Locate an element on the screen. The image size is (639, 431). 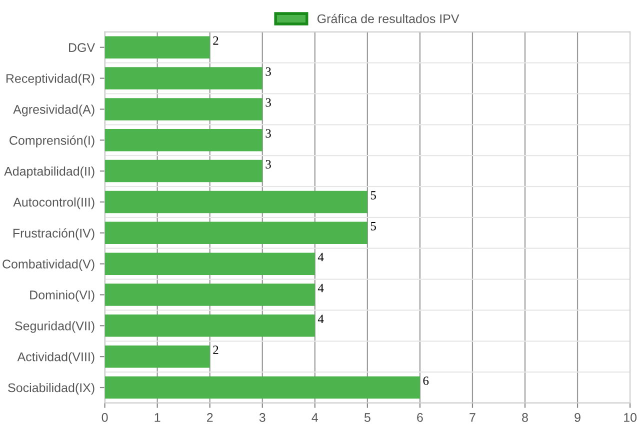
x-tick-label: 4 is located at coordinates (315, 417).